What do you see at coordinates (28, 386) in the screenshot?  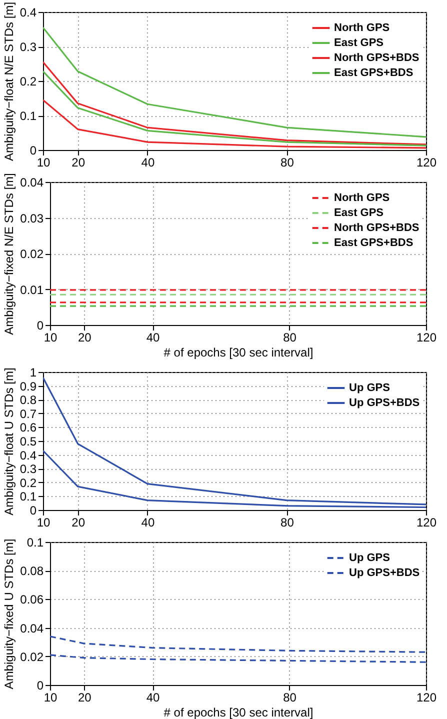 I see `y-tick-label: 0.9` at bounding box center [28, 386].